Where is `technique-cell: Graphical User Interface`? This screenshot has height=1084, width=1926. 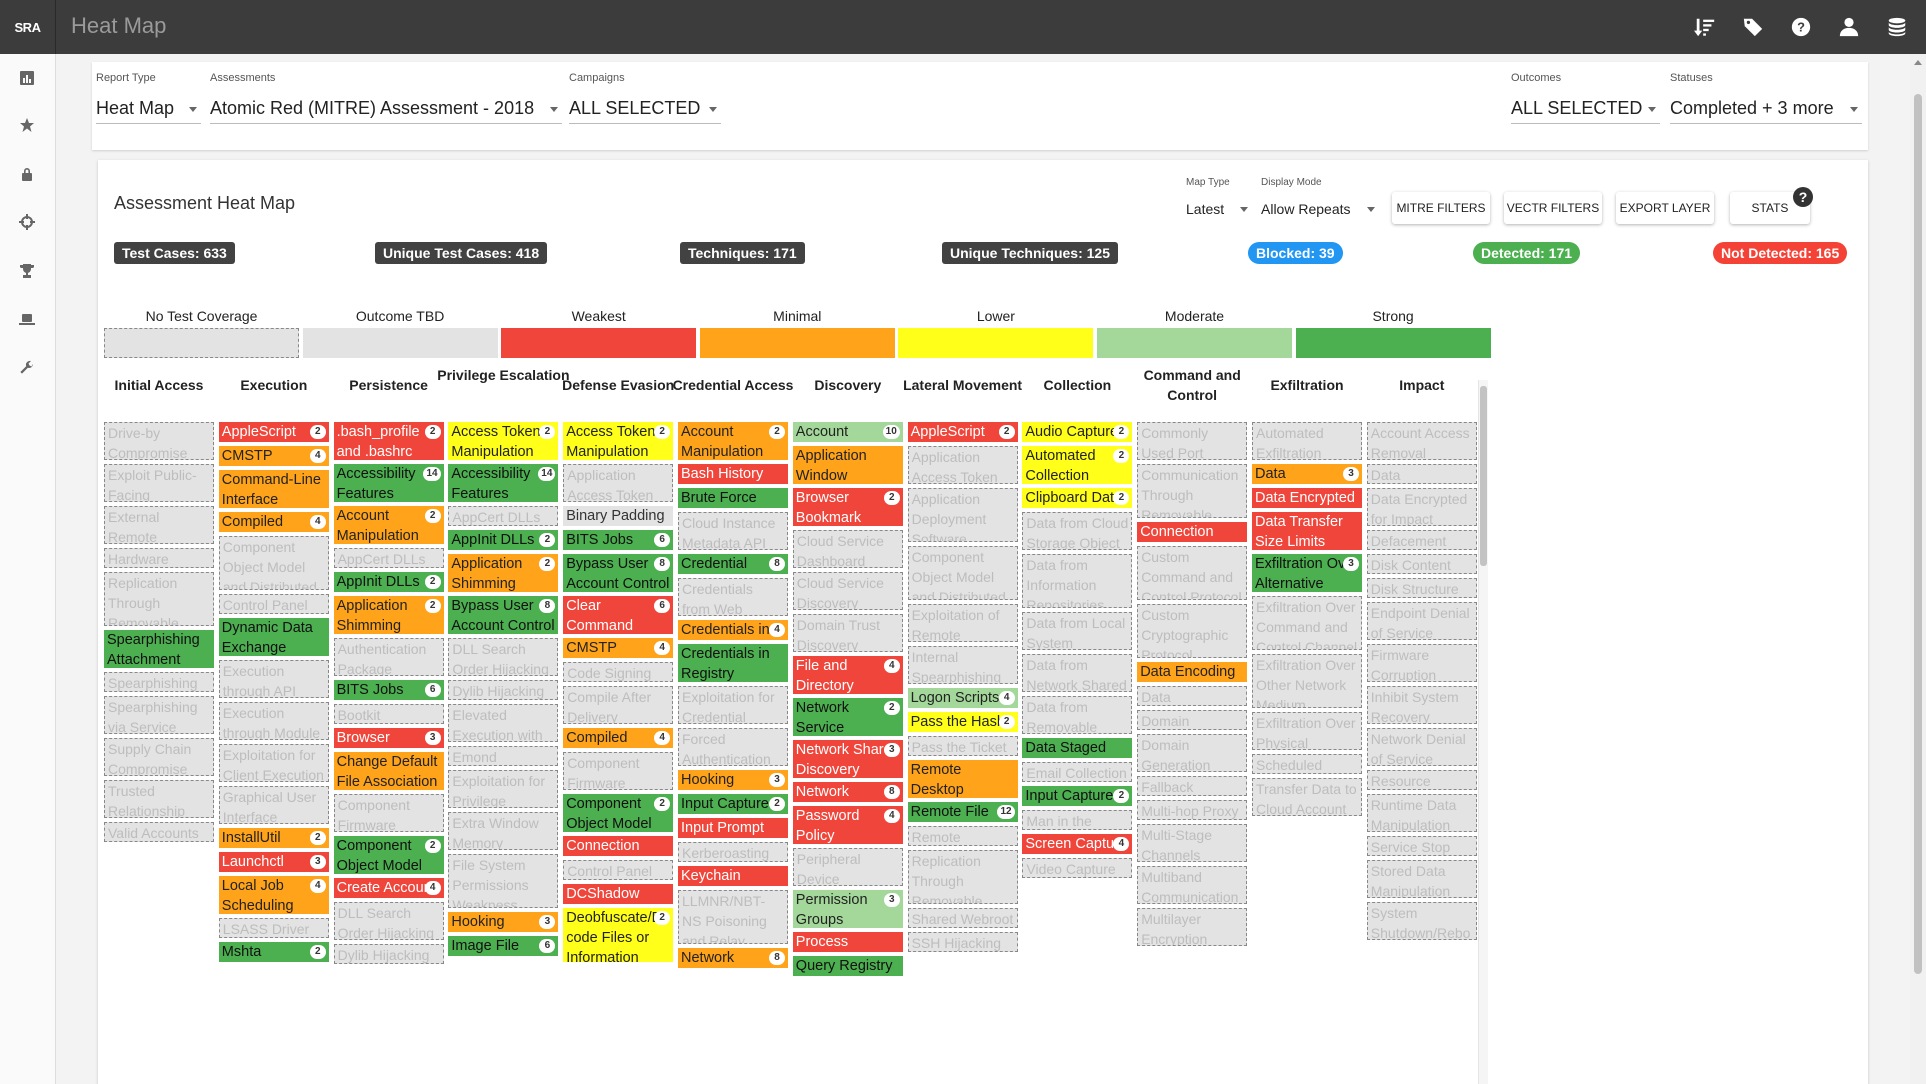
technique-cell: Graphical User Interface is located at coordinates (273, 805).